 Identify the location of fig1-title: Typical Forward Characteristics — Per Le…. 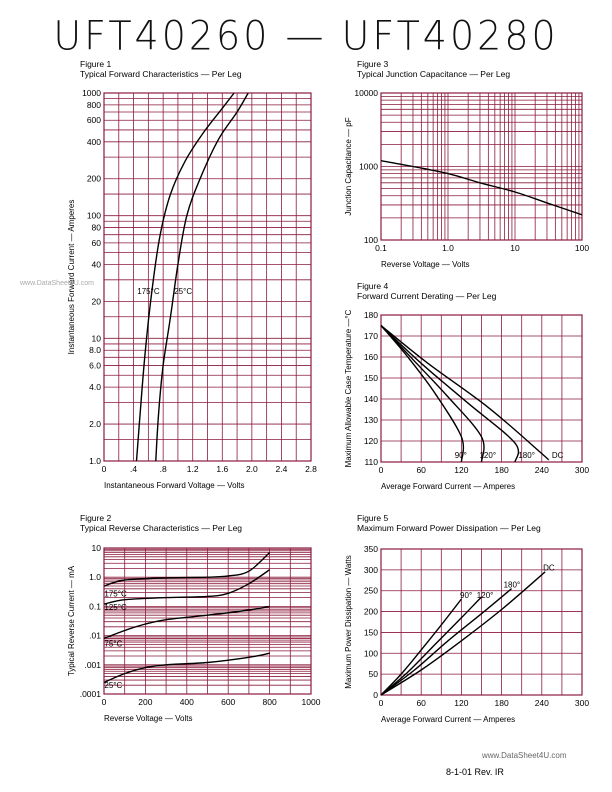
(161, 74).